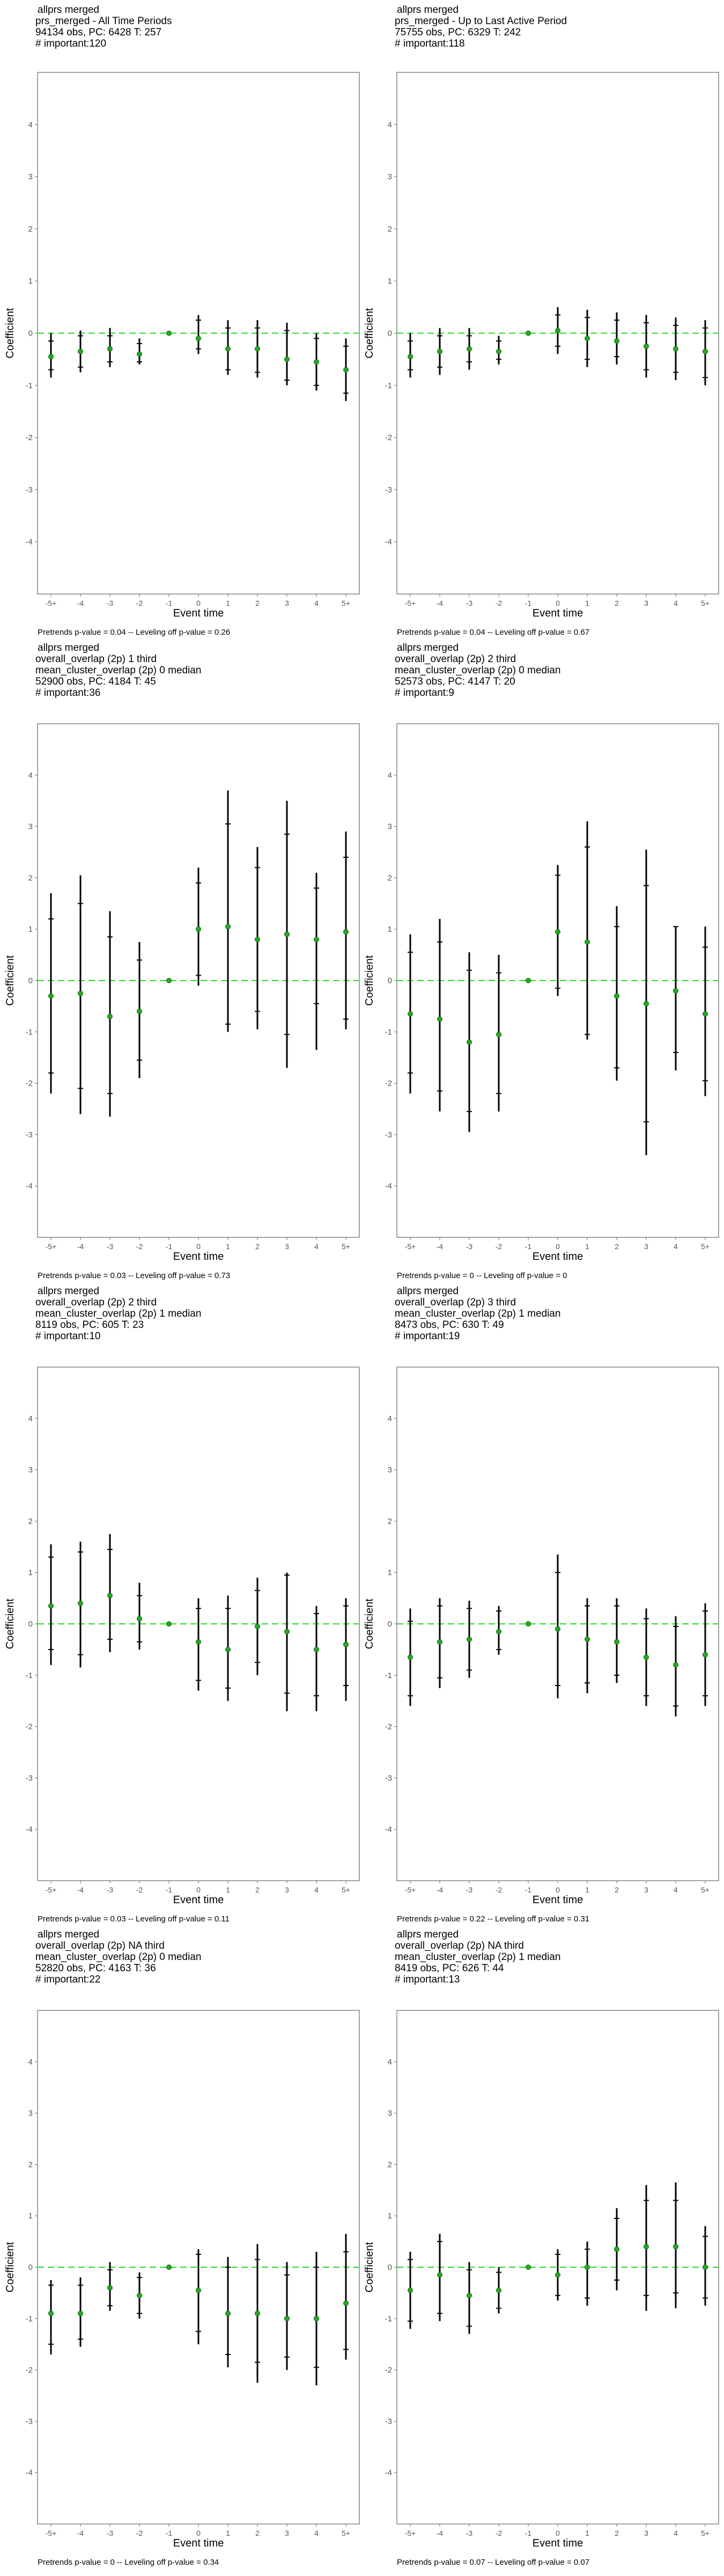 The width and height of the screenshot is (724, 2576). Describe the element at coordinates (455, 1302) in the screenshot. I see `title-line: overall_overlap (2p) 3 third` at that location.